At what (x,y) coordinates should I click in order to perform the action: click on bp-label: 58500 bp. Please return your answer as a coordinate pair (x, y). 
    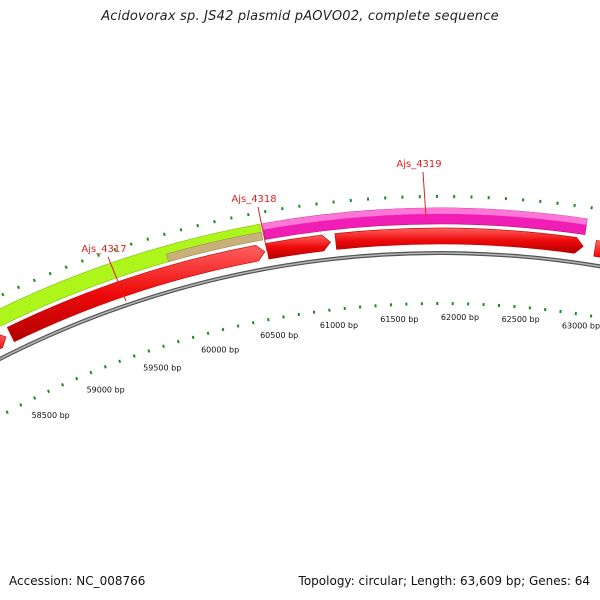
    Looking at the image, I should click on (51, 415).